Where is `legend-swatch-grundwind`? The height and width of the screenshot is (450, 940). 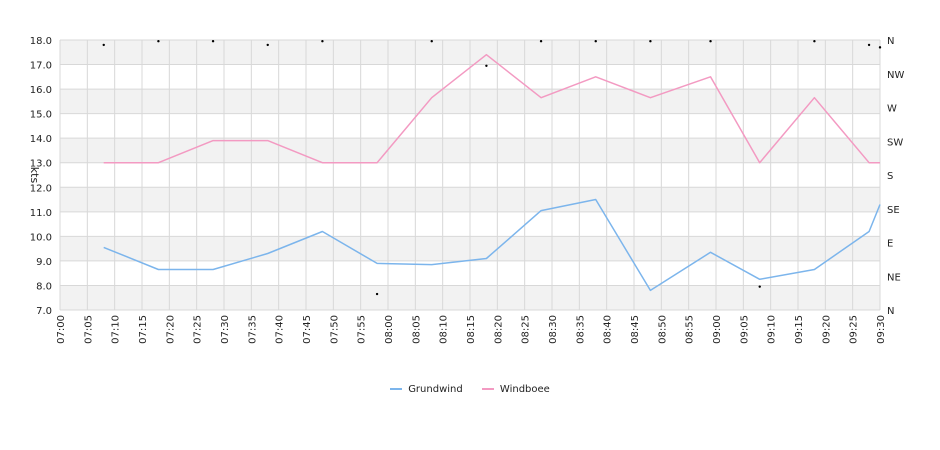 legend-swatch-grundwind is located at coordinates (396, 389).